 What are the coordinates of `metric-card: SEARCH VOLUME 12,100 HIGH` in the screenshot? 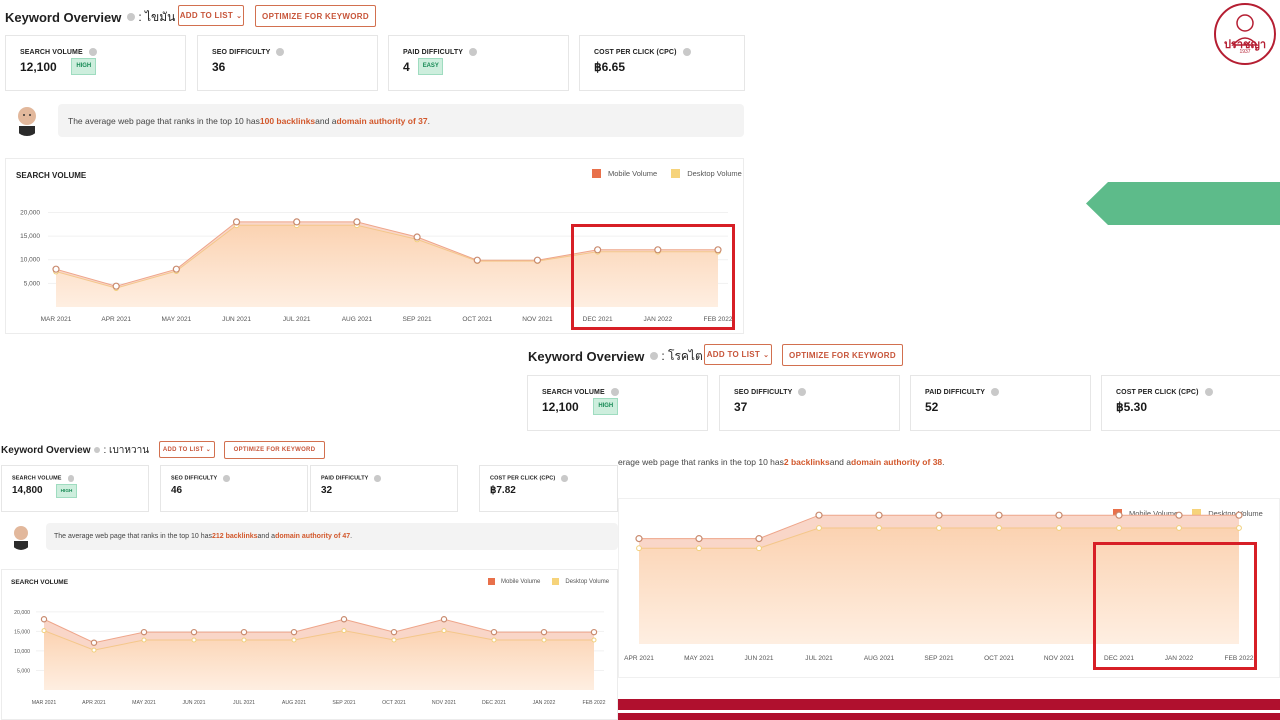 It's located at (617, 403).